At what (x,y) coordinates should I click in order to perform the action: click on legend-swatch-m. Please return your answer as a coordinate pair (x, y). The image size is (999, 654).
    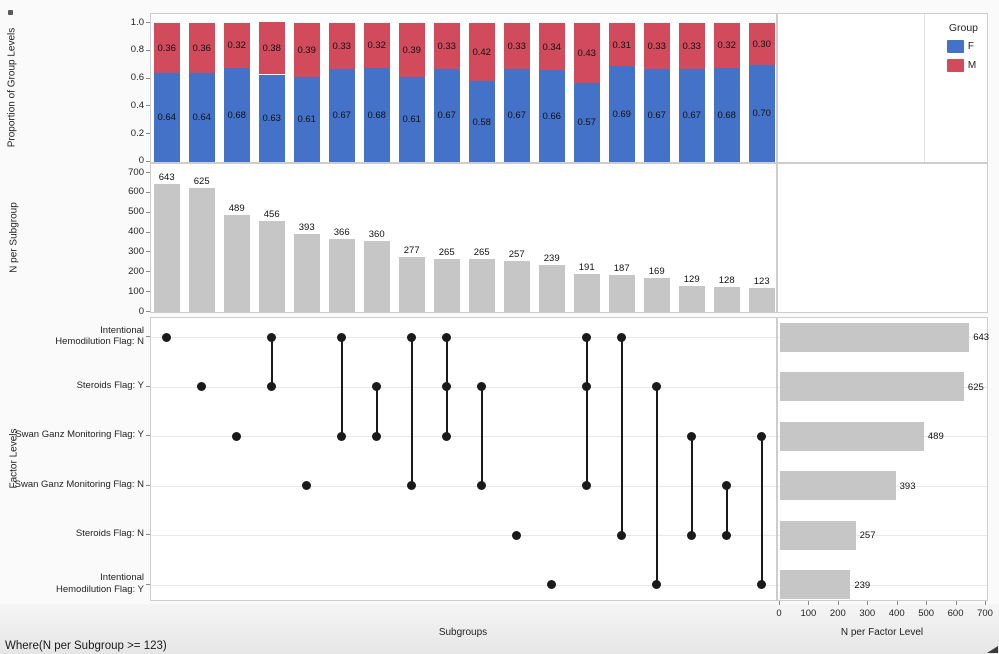
    Looking at the image, I should click on (955, 65).